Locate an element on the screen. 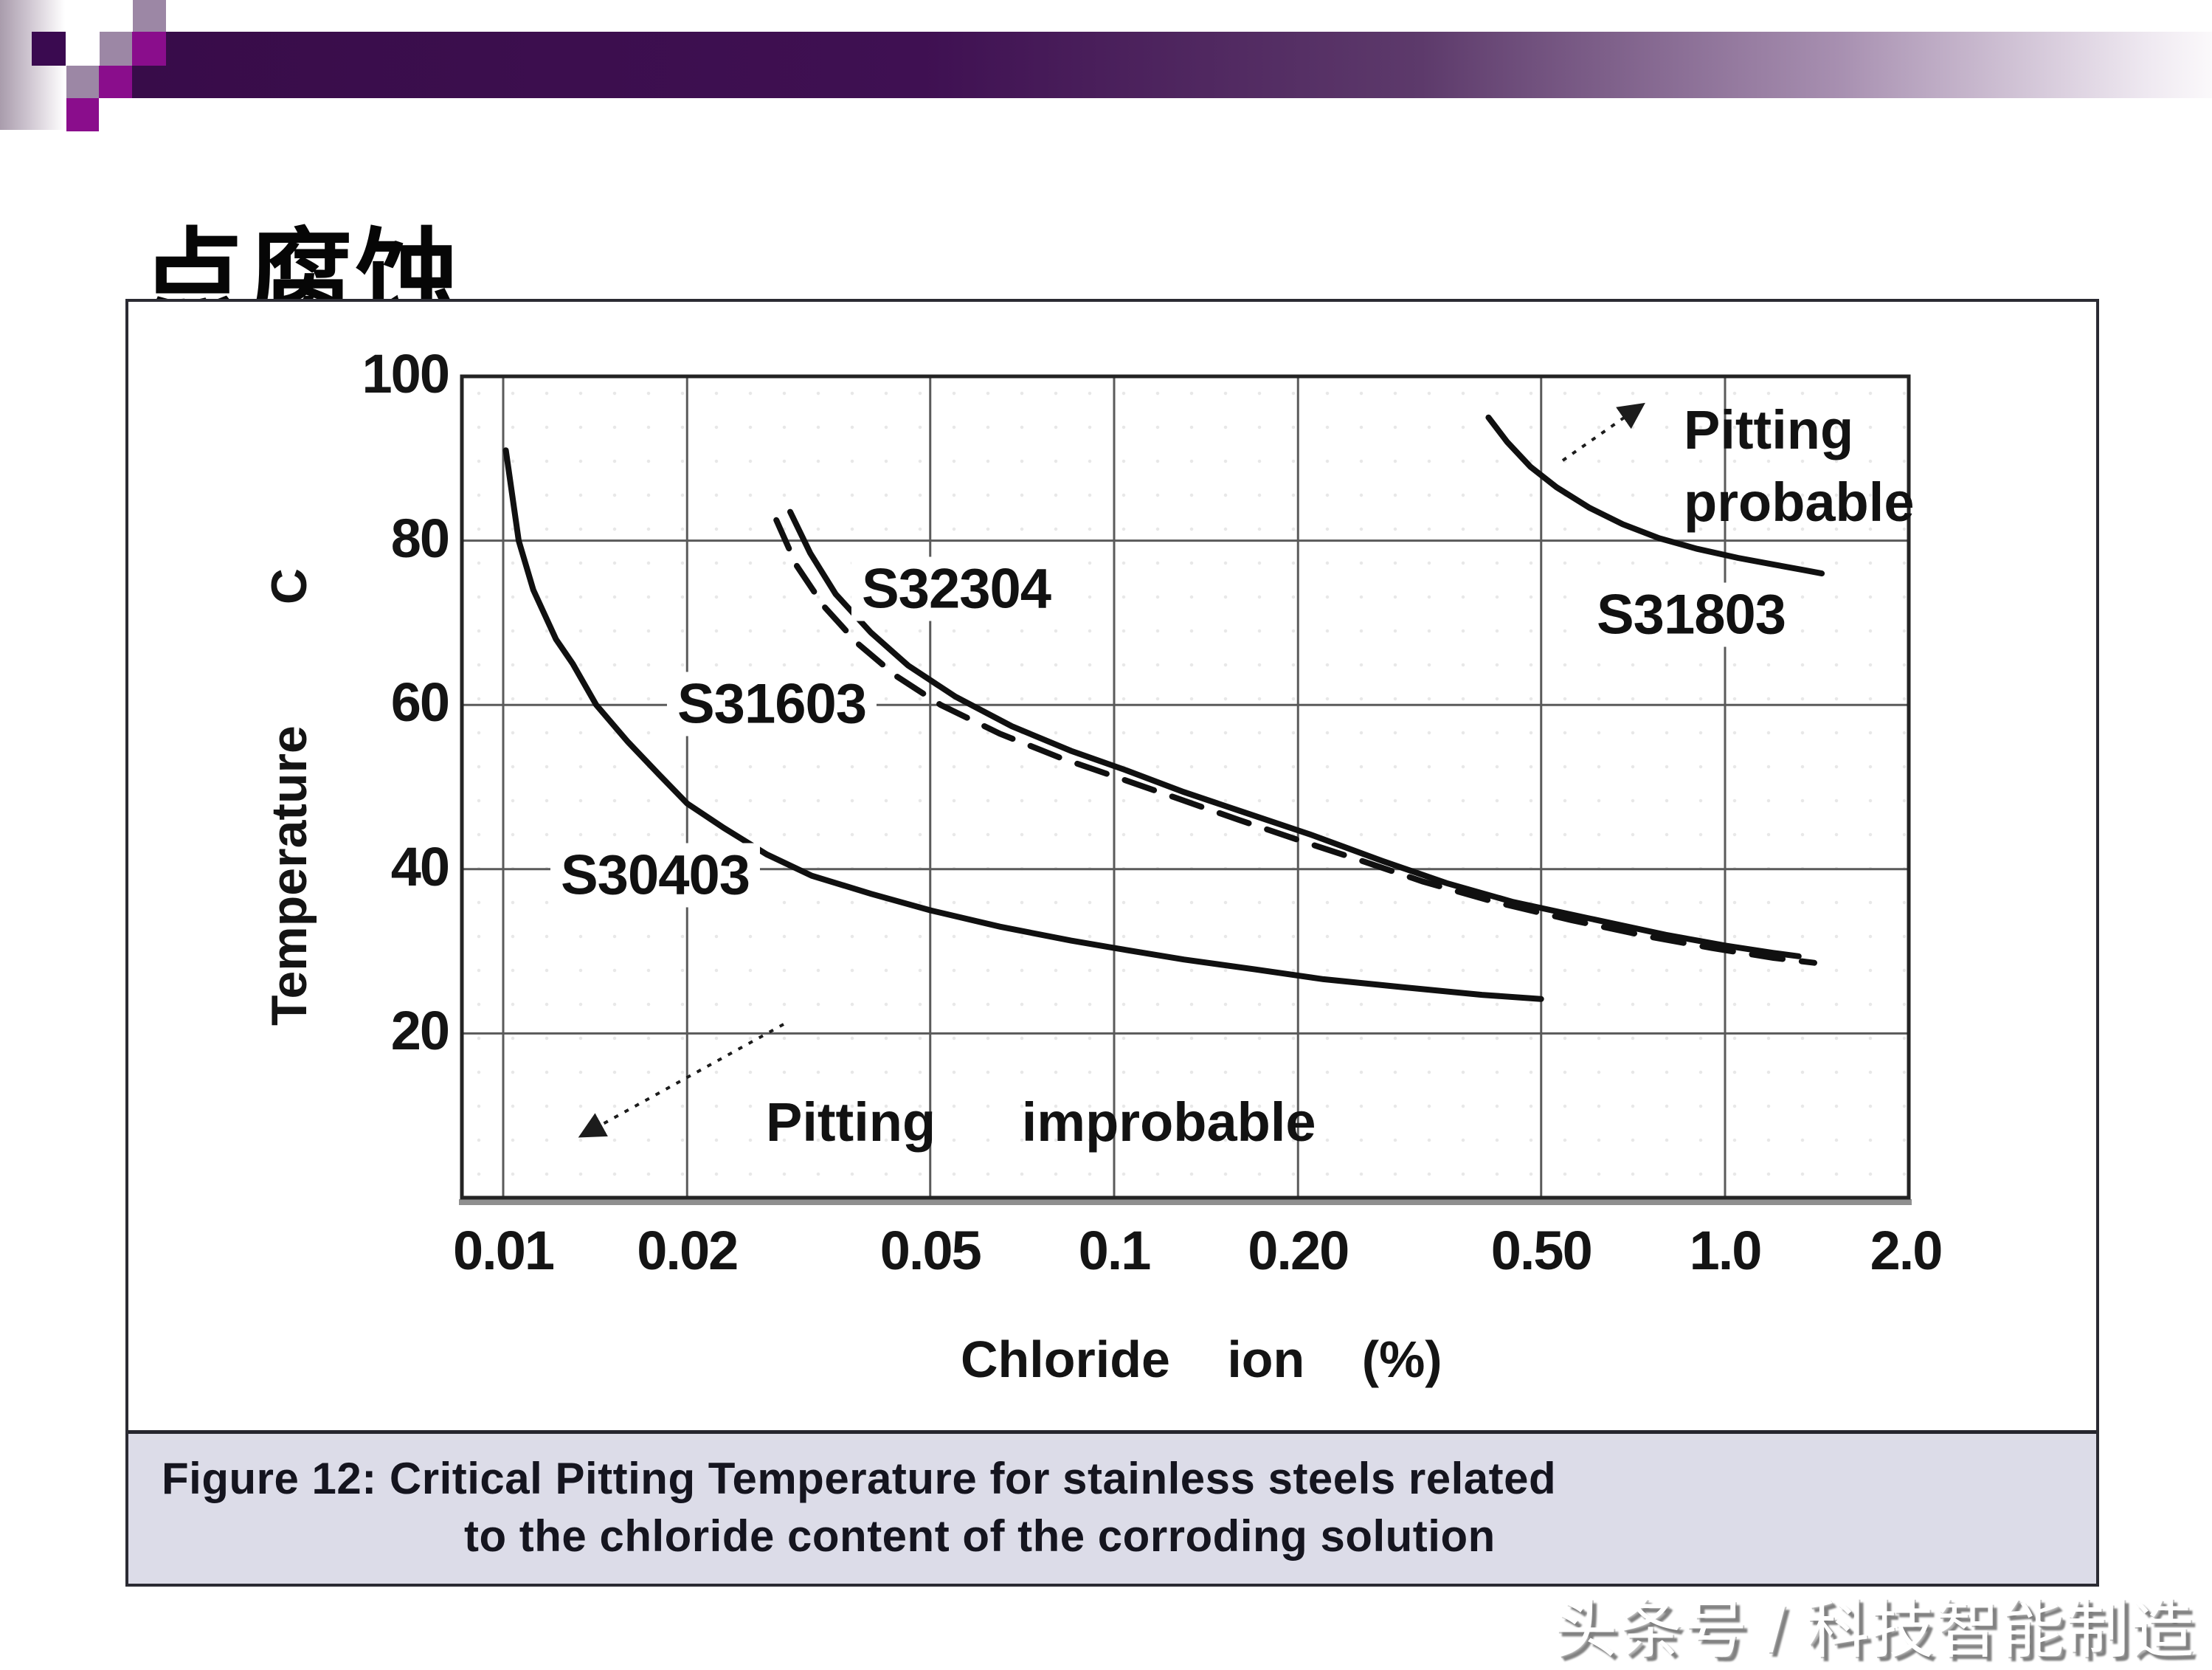 The image size is (2212, 1670). watermark: 头条号 / 科技智能制造 is located at coordinates (1875, 1630).